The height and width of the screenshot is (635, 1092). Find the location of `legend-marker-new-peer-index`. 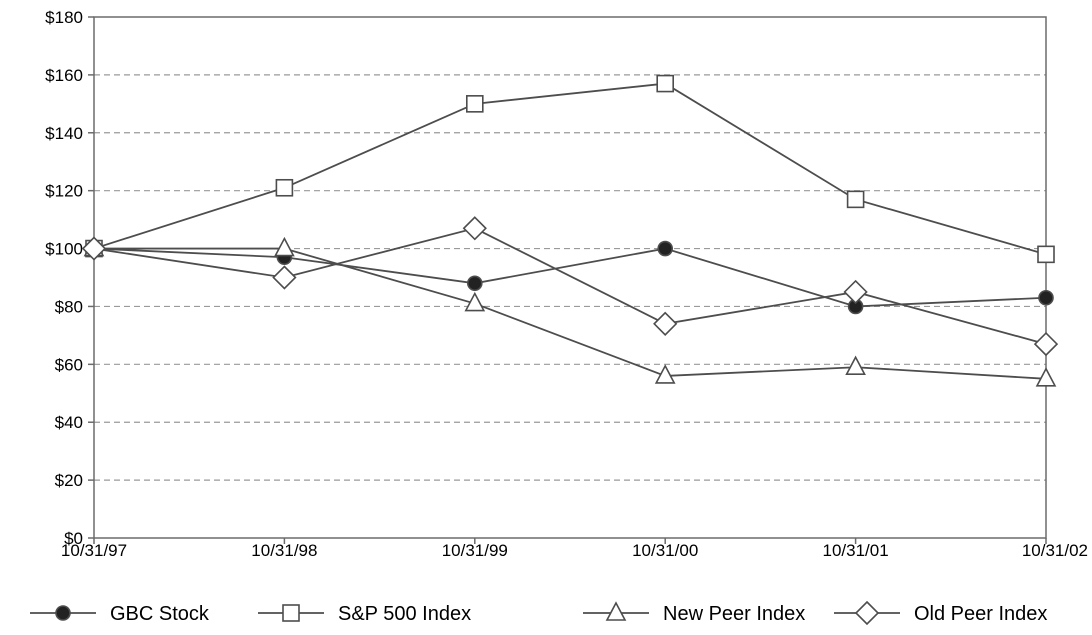

legend-marker-new-peer-index is located at coordinates (616, 611).